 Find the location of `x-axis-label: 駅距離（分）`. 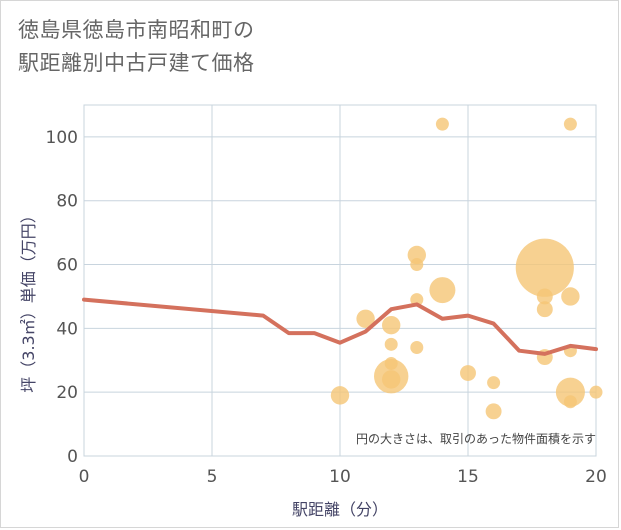

x-axis-label: 駅距離（分） is located at coordinates (340, 509).